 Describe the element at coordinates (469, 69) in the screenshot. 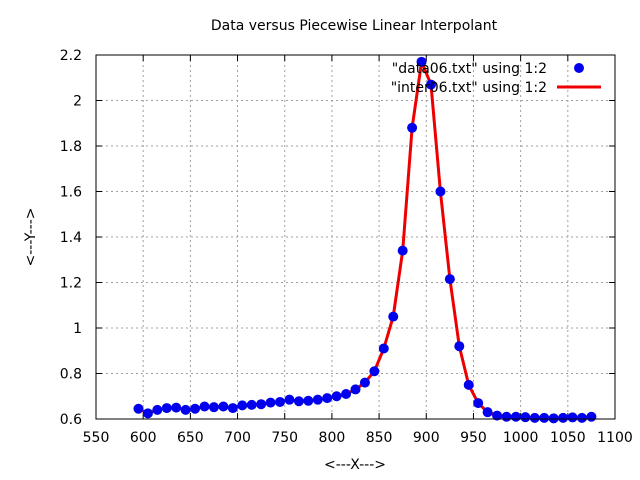

I see `legend-label-data: "data06.txt" using 1:2` at that location.